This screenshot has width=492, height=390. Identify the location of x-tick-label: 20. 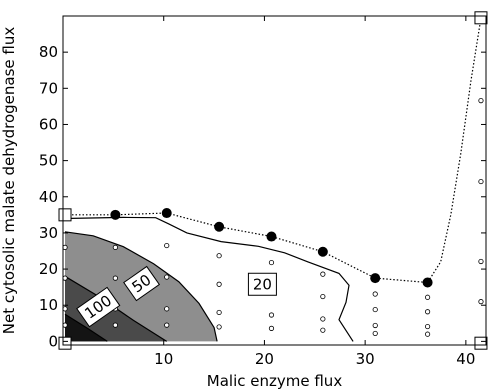
(264, 359).